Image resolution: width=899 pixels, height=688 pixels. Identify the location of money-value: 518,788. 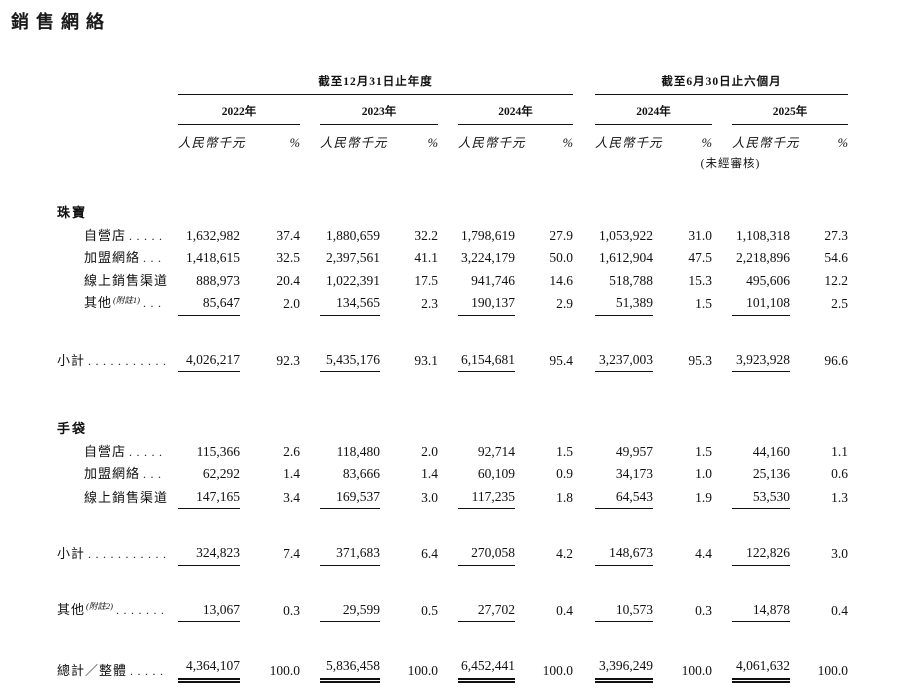
(631, 280).